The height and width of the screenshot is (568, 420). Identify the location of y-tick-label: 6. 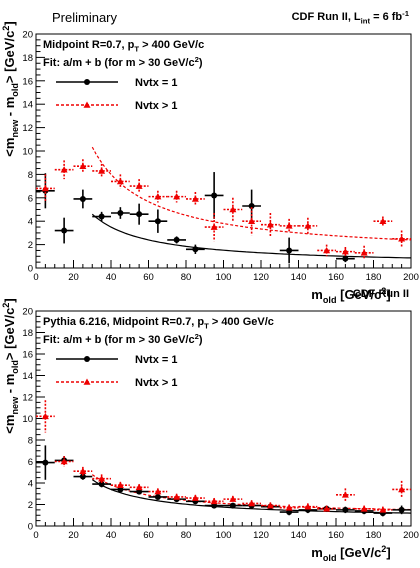
(30, 198).